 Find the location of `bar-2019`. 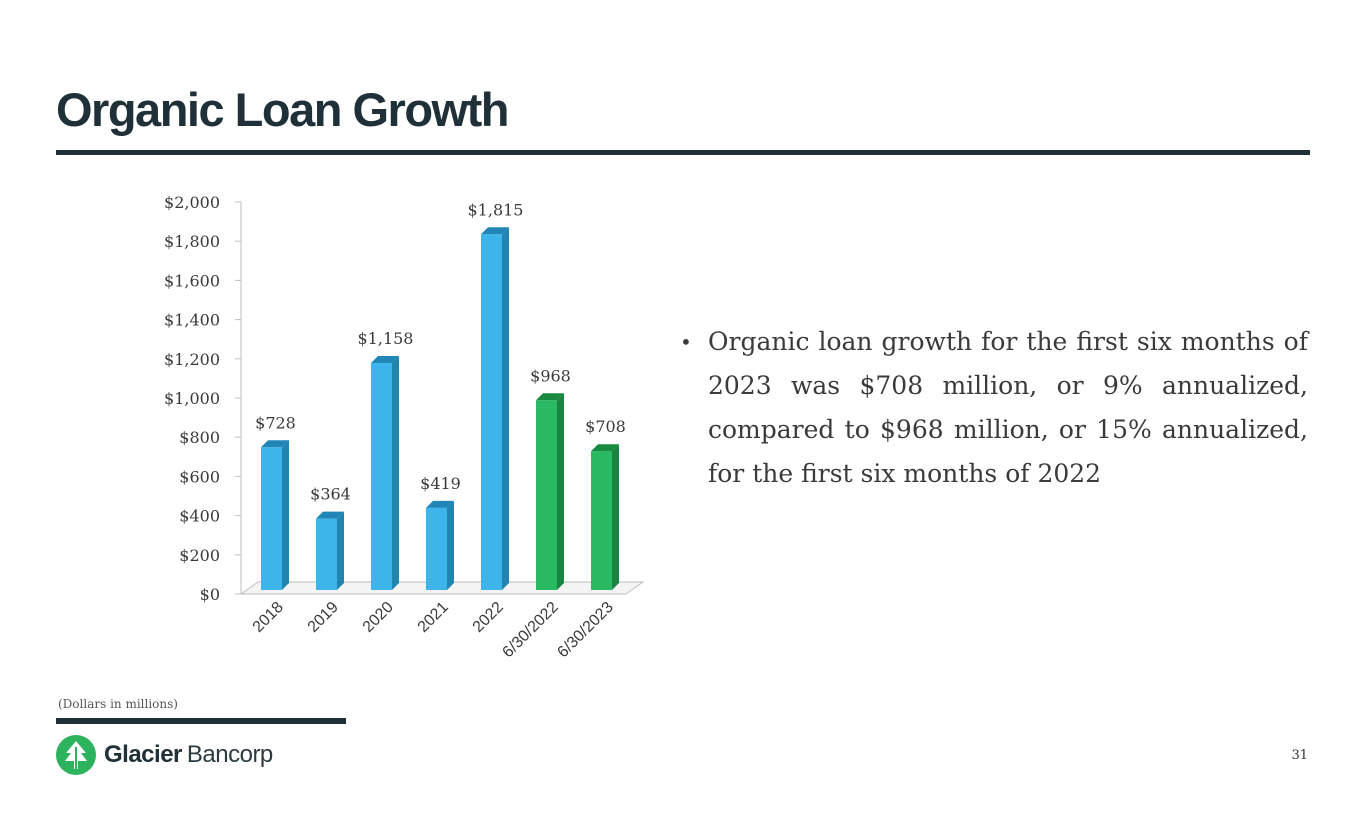

bar-2019 is located at coordinates (330, 550).